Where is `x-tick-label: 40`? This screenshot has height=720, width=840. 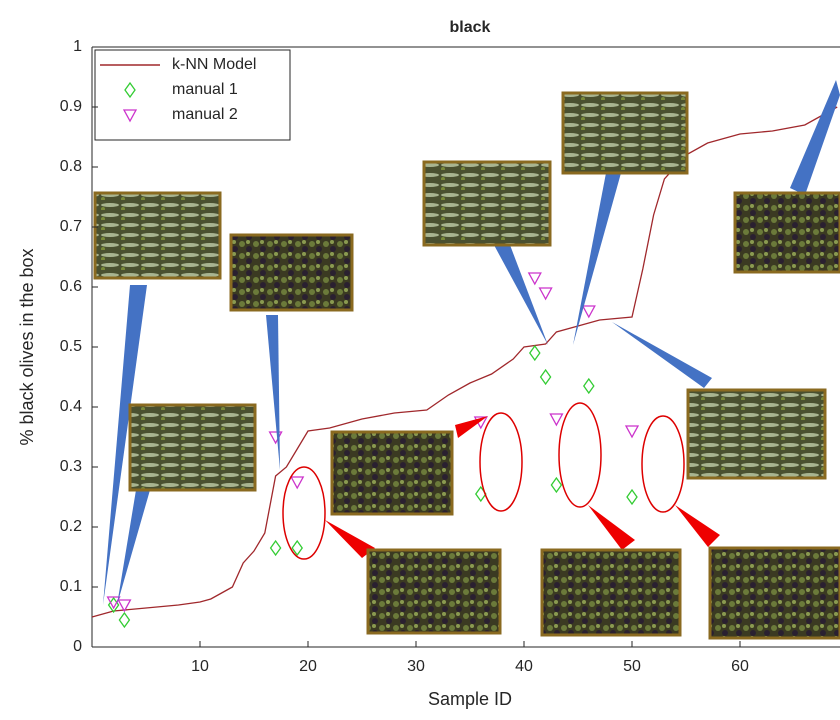
x-tick-label: 40 is located at coordinates (524, 666).